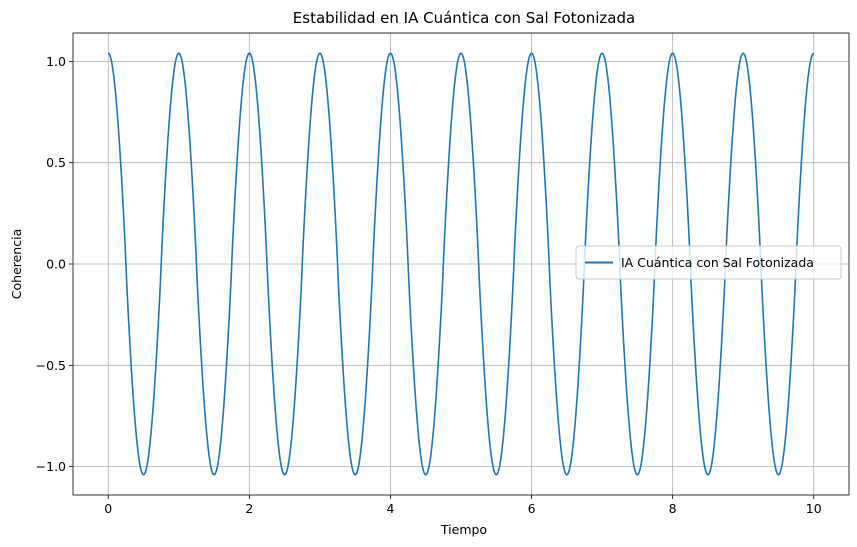  I want to click on x-tick-label: 2, so click(249, 508).